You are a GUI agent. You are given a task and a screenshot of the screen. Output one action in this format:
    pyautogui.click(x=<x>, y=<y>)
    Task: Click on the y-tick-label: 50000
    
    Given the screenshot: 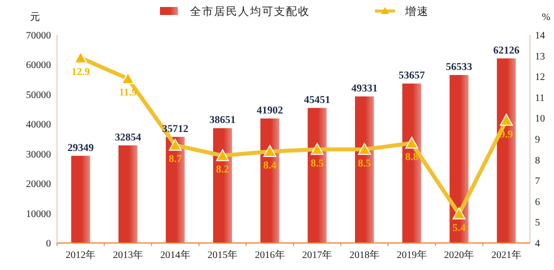 What is the action you would take?
    pyautogui.click(x=38, y=95)
    